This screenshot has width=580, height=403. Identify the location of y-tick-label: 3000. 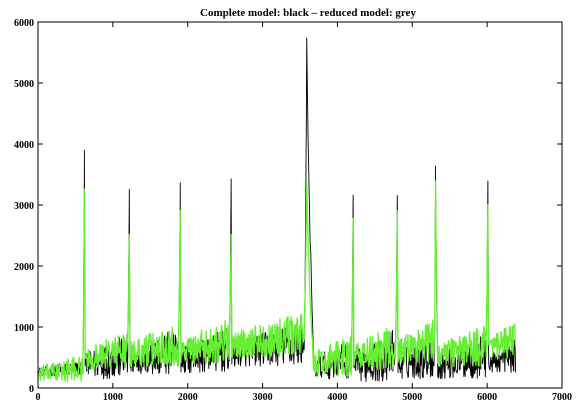
(24, 206).